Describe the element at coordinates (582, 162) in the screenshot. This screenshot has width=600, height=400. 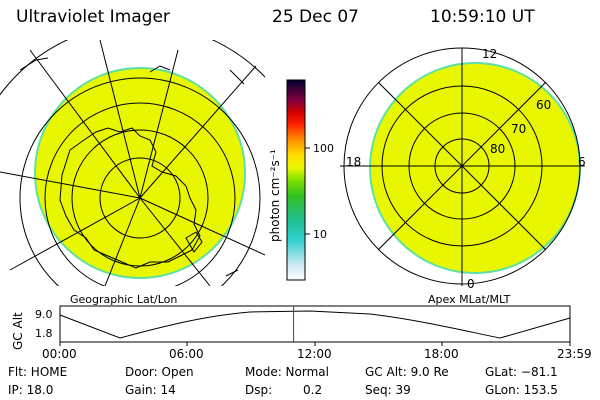
I see `mlt-label-6: 6` at that location.